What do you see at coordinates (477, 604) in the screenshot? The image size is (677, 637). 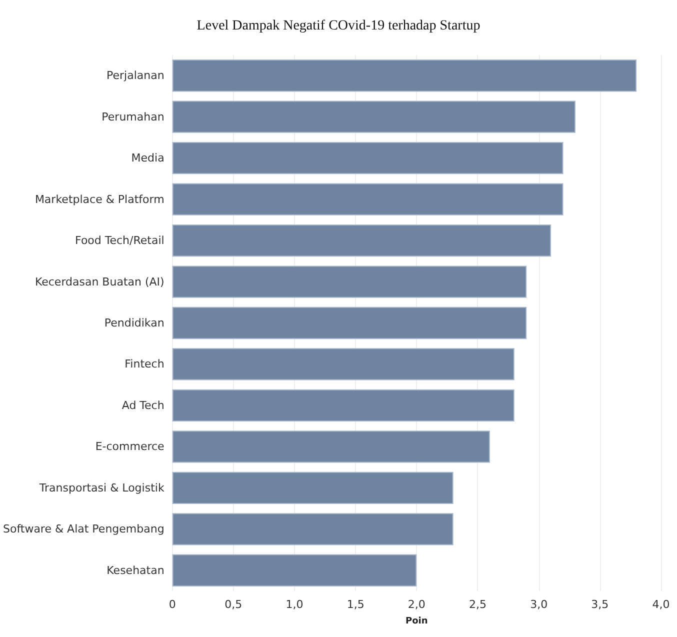 I see `x-tick-label: 2,5` at bounding box center [477, 604].